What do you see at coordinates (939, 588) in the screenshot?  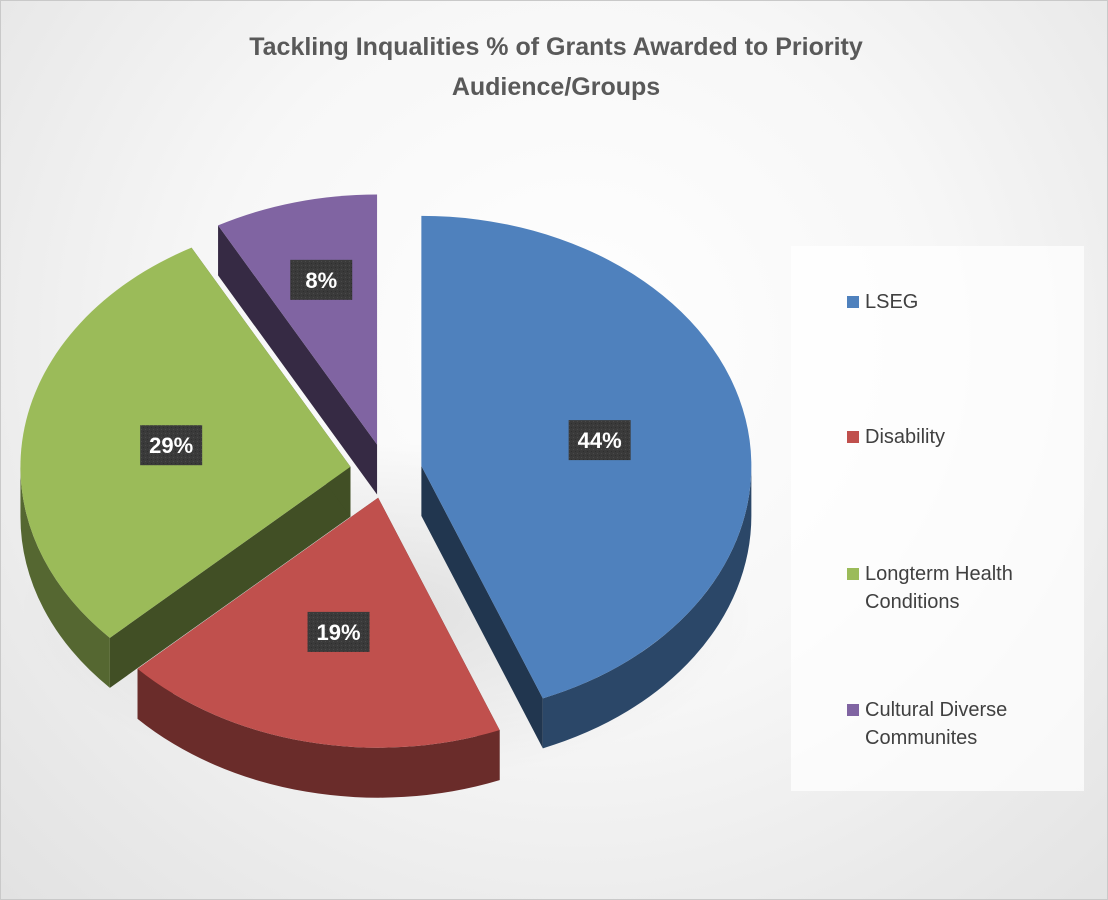 I see `legend-label-longterm-health: Longterm Health Conditions` at bounding box center [939, 588].